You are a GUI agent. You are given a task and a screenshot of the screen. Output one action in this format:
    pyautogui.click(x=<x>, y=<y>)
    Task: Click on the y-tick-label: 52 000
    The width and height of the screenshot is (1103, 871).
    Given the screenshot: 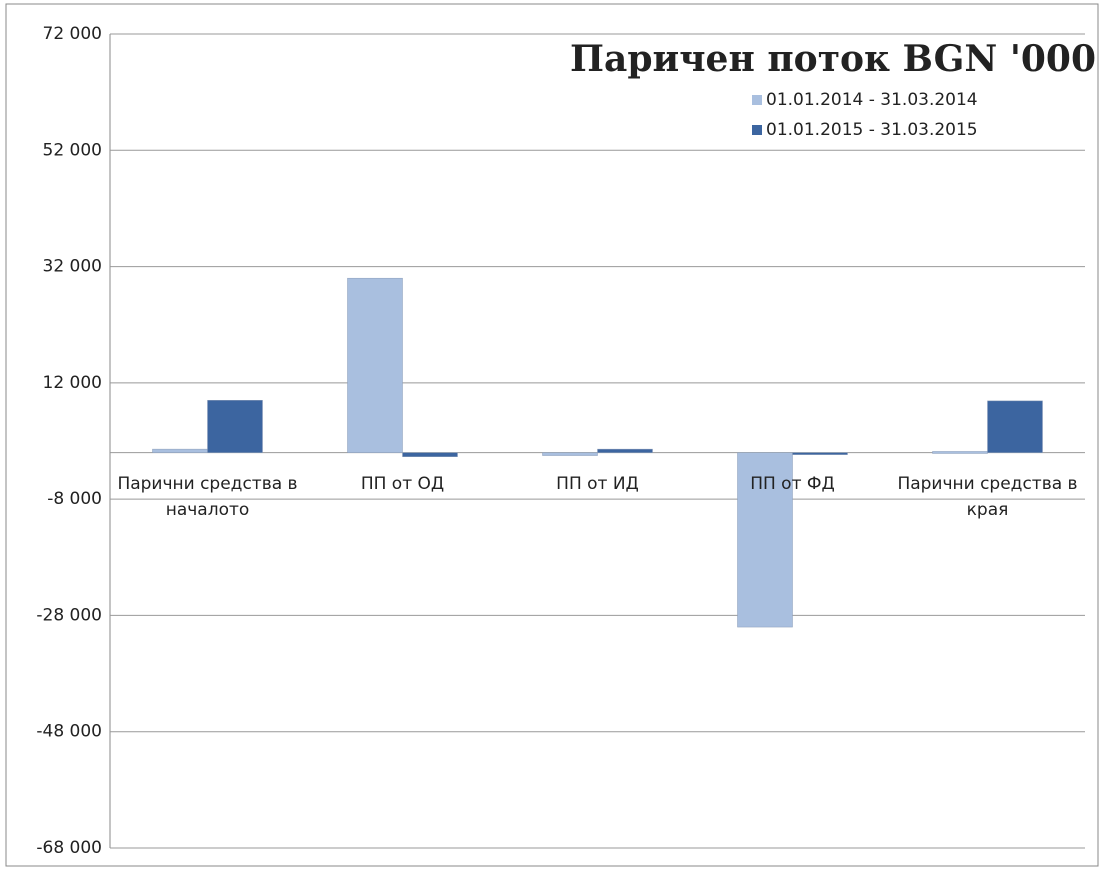 What is the action you would take?
    pyautogui.click(x=72, y=150)
    